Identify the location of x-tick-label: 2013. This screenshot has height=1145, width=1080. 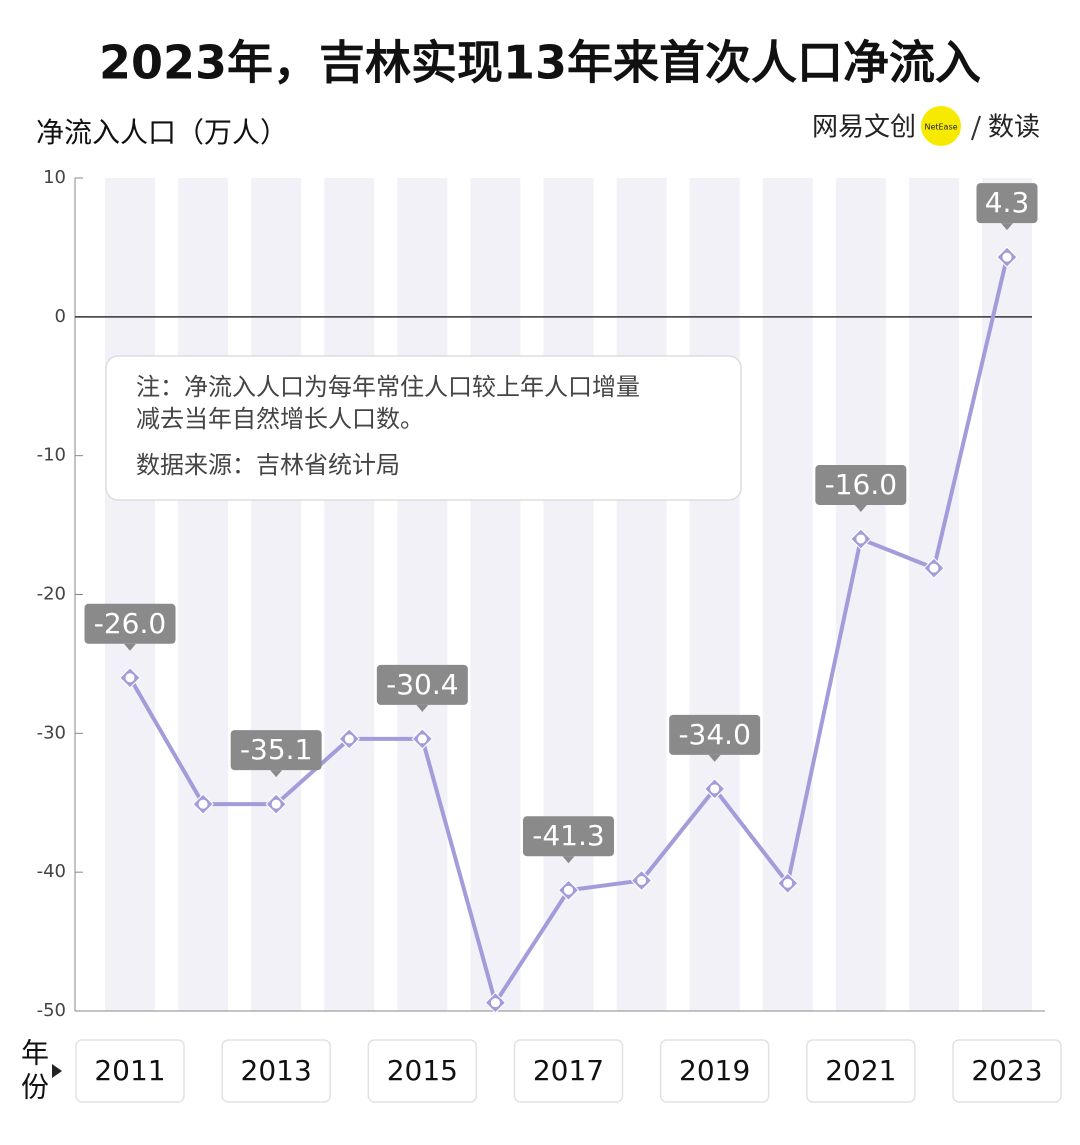
(276, 1070).